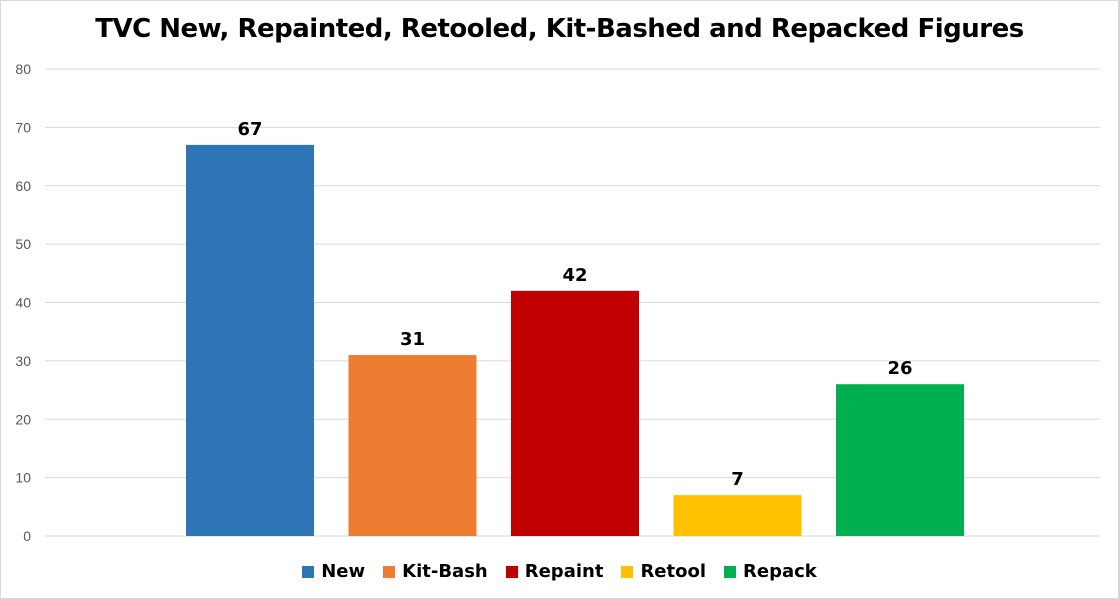 The width and height of the screenshot is (1119, 599). I want to click on y-tick-label: 50, so click(23, 244).